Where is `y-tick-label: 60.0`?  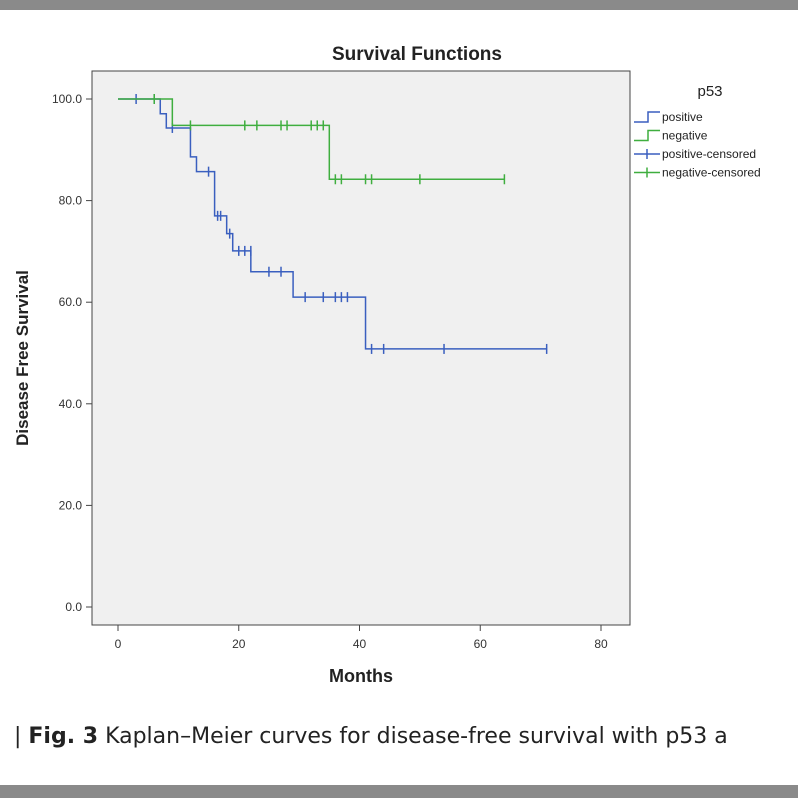 y-tick-label: 60.0 is located at coordinates (71, 302).